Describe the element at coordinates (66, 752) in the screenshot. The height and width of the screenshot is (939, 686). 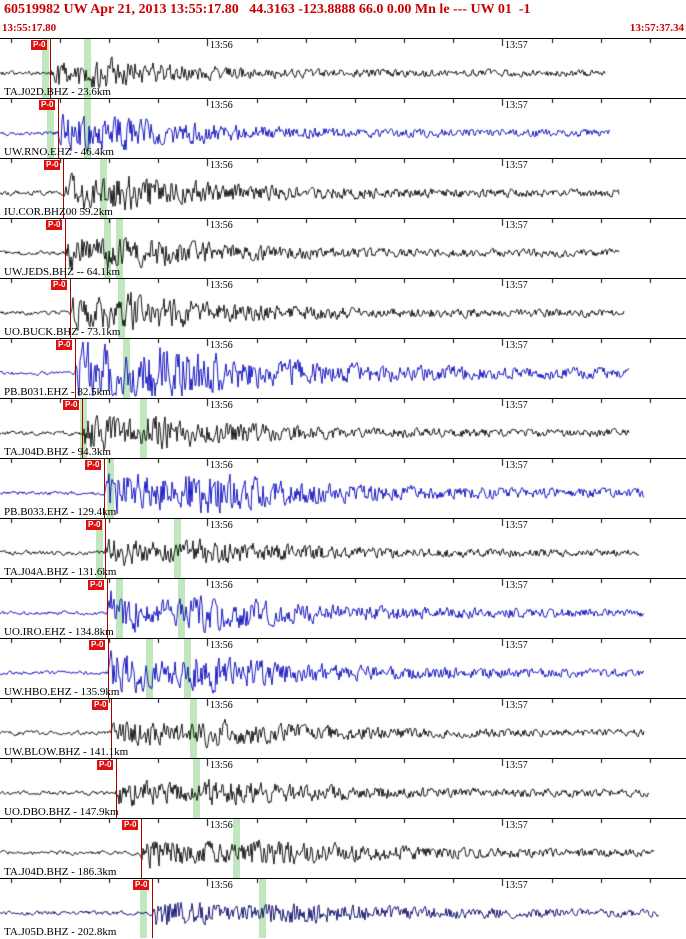
I see `station-label: UW.BLOW.BHZ - 141.1km` at that location.